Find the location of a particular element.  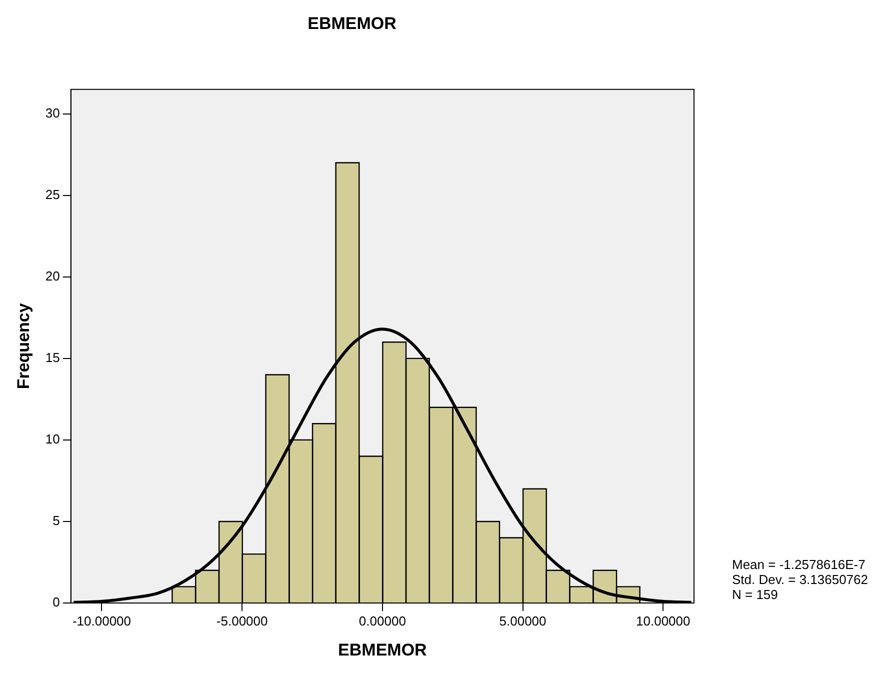

y-tick-label: 15 is located at coordinates (52, 358).